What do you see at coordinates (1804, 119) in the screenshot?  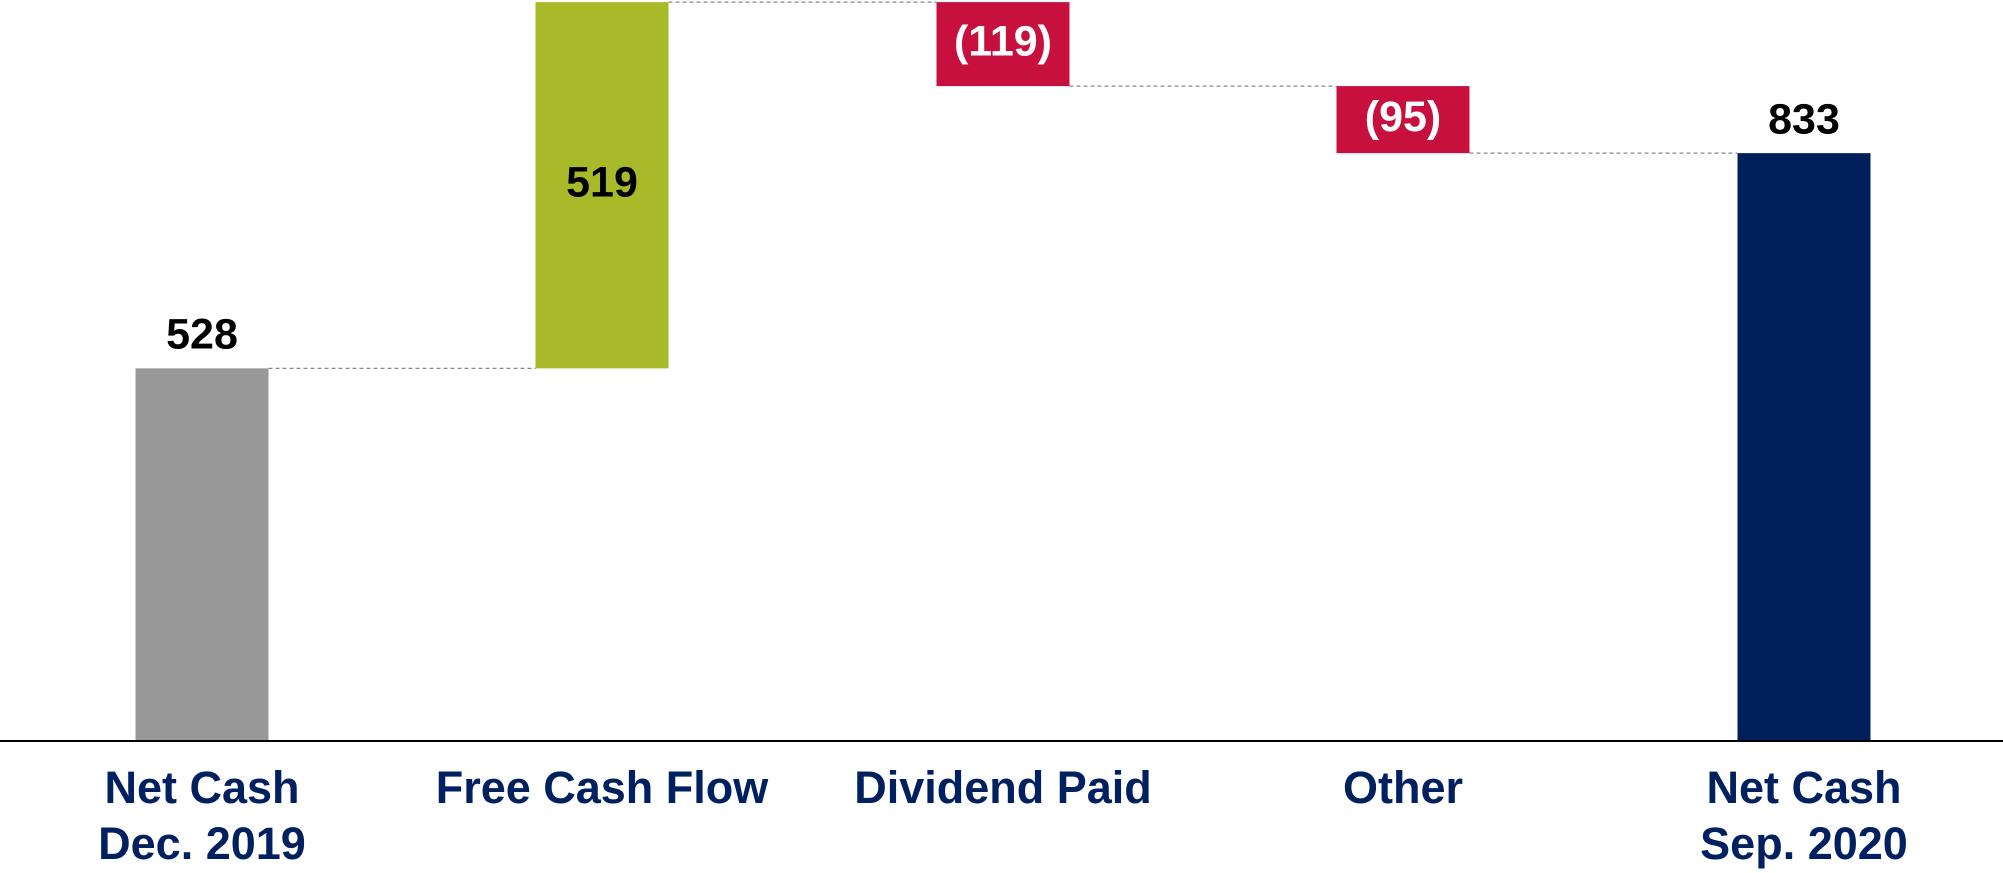 I see `data-label: 833` at bounding box center [1804, 119].